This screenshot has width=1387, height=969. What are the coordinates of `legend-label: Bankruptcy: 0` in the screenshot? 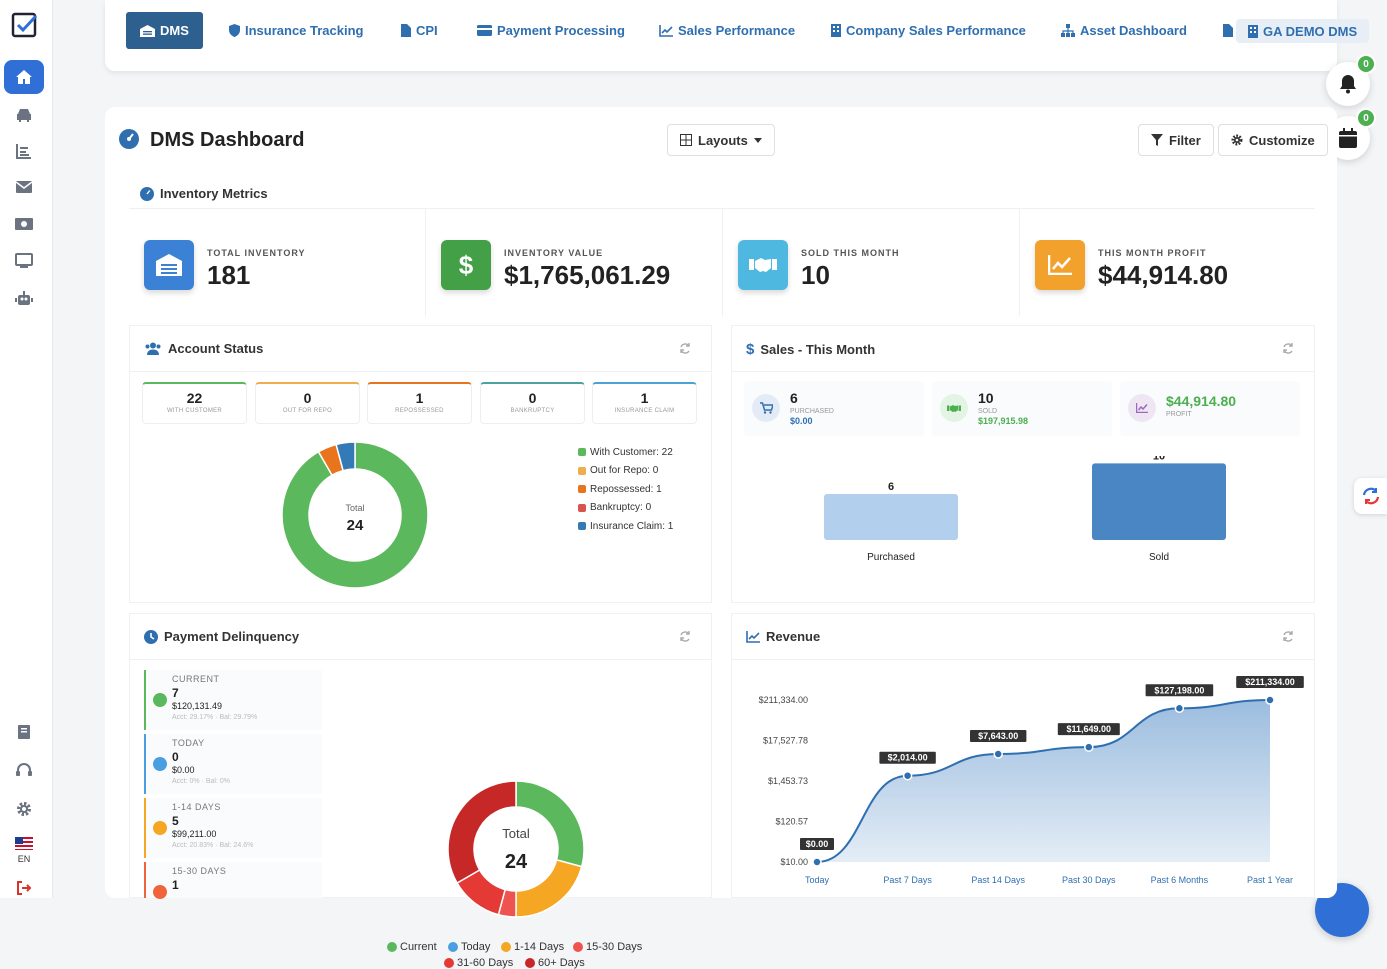 It's located at (621, 508).